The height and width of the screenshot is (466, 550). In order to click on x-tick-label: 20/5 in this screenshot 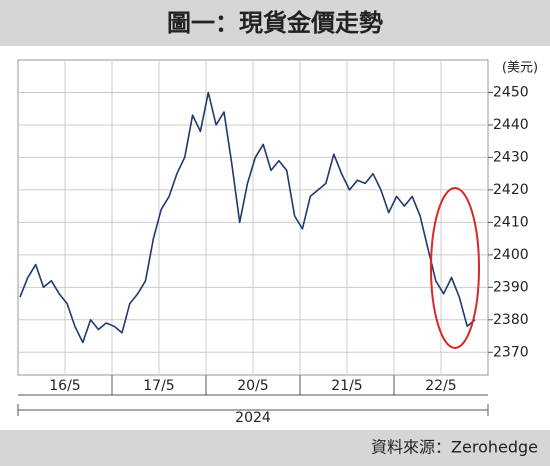, I will do `click(252, 386)`.